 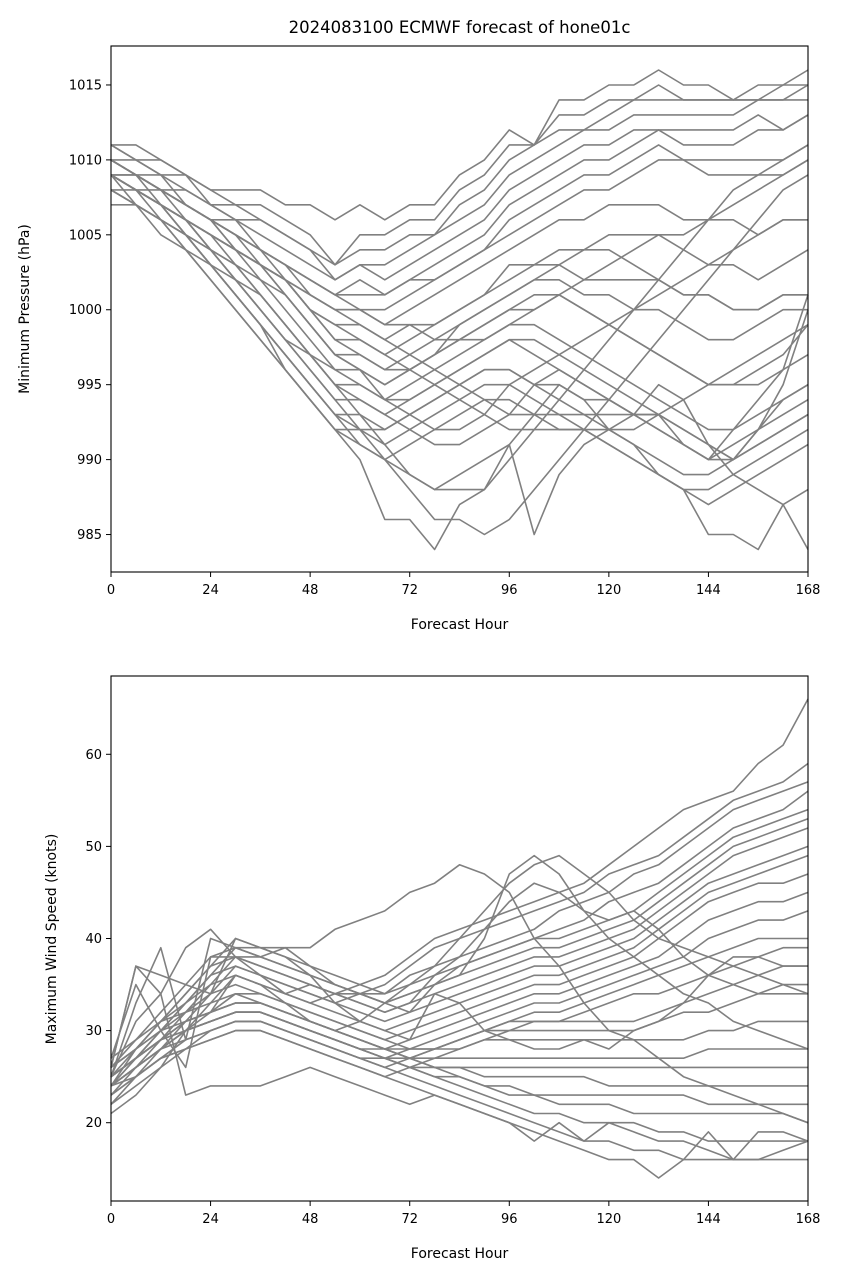 What do you see at coordinates (85, 160) in the screenshot?
I see `pressure-y-tick-label: 1010` at bounding box center [85, 160].